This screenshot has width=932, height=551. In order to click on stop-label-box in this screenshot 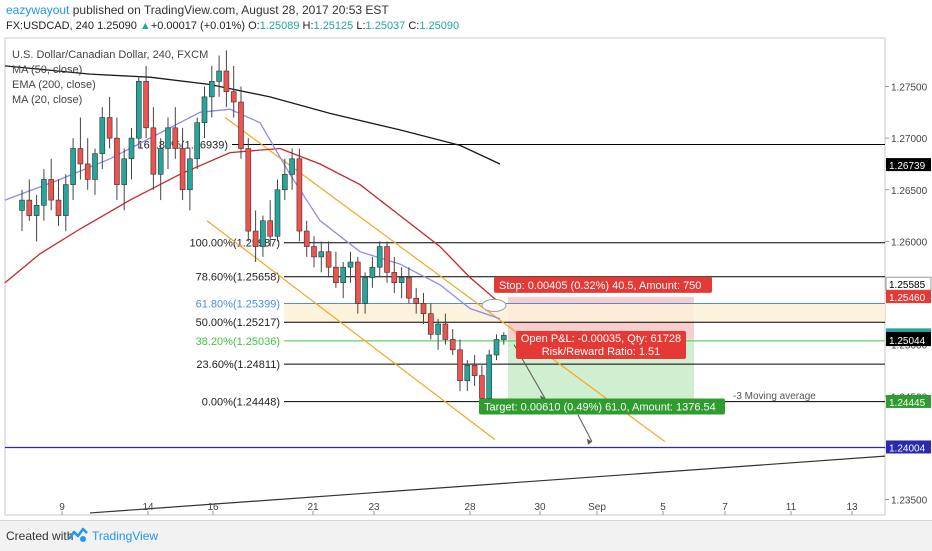, I will do `click(603, 284)`.